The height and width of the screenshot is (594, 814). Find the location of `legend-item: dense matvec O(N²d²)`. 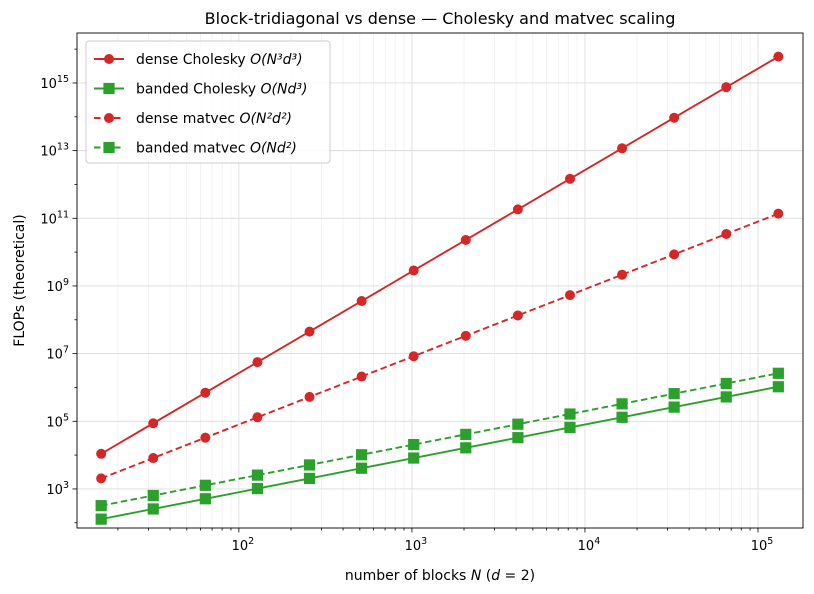

legend-item: dense matvec O(N²d²) is located at coordinates (193, 119).